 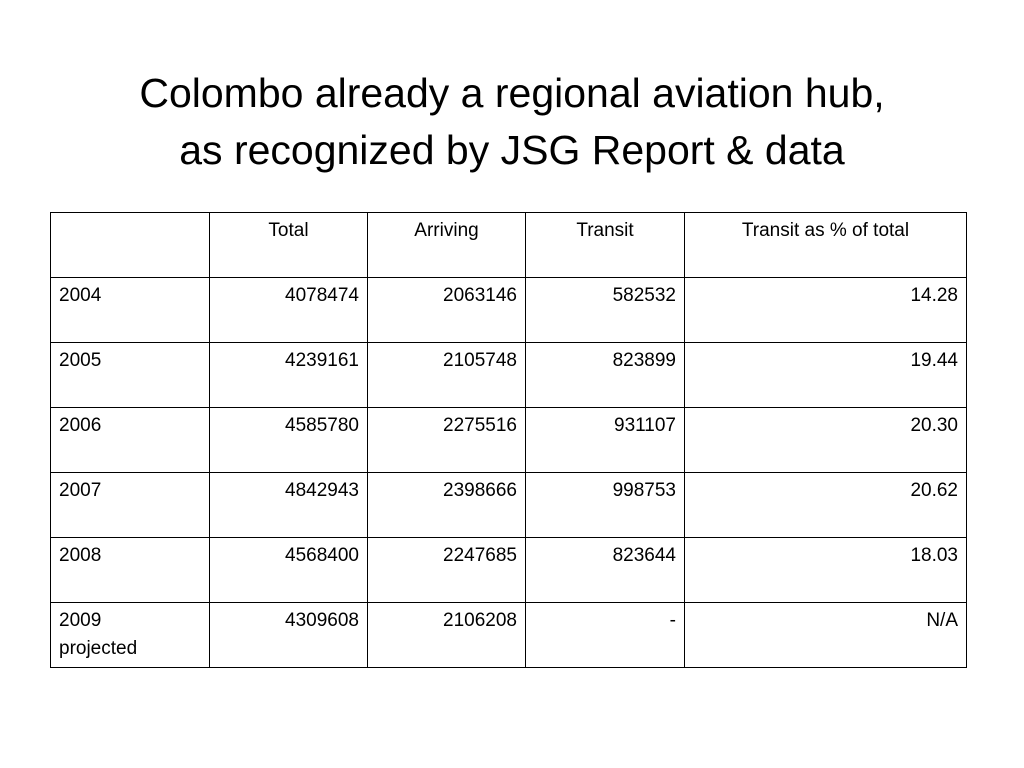 What do you see at coordinates (288, 245) in the screenshot?
I see `header-total: Total` at bounding box center [288, 245].